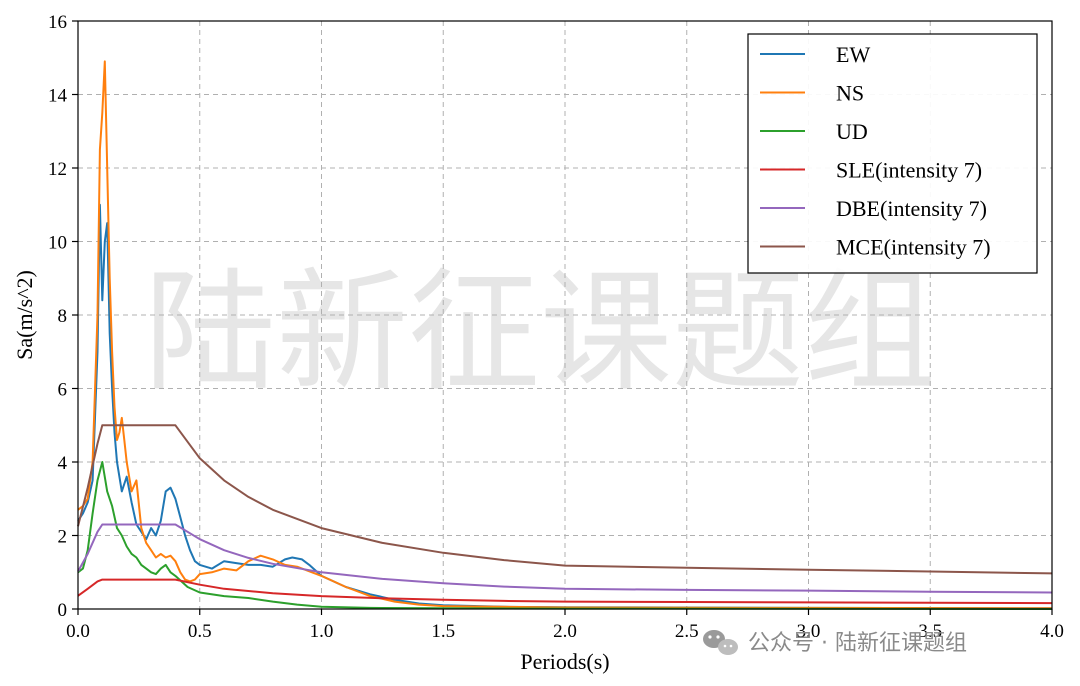 The image size is (1080, 686). What do you see at coordinates (57, 243) in the screenshot?
I see `y-tick-label: 10` at bounding box center [57, 243].